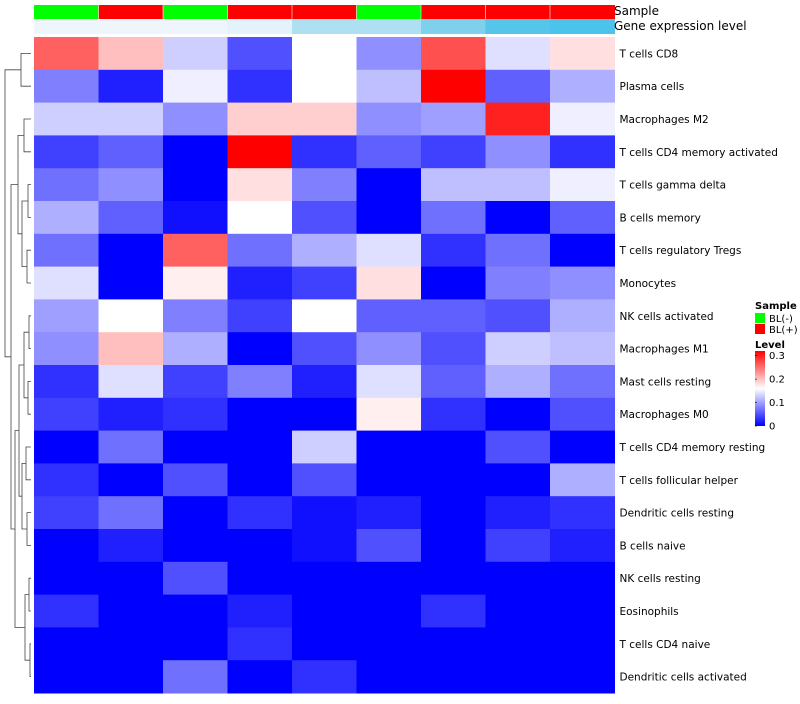  I want to click on column-annotations, so click(324, 19).